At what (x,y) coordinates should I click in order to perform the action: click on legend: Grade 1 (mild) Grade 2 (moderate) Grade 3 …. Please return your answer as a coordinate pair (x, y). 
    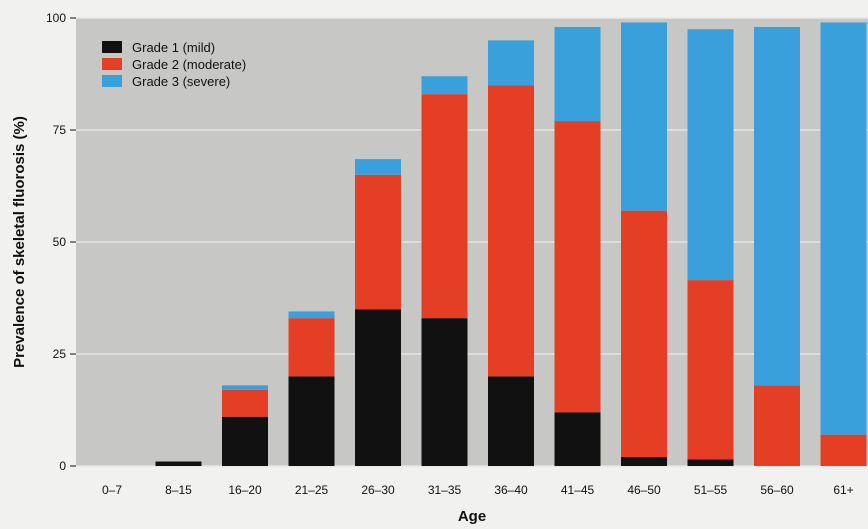
    Looking at the image, I should click on (178, 67).